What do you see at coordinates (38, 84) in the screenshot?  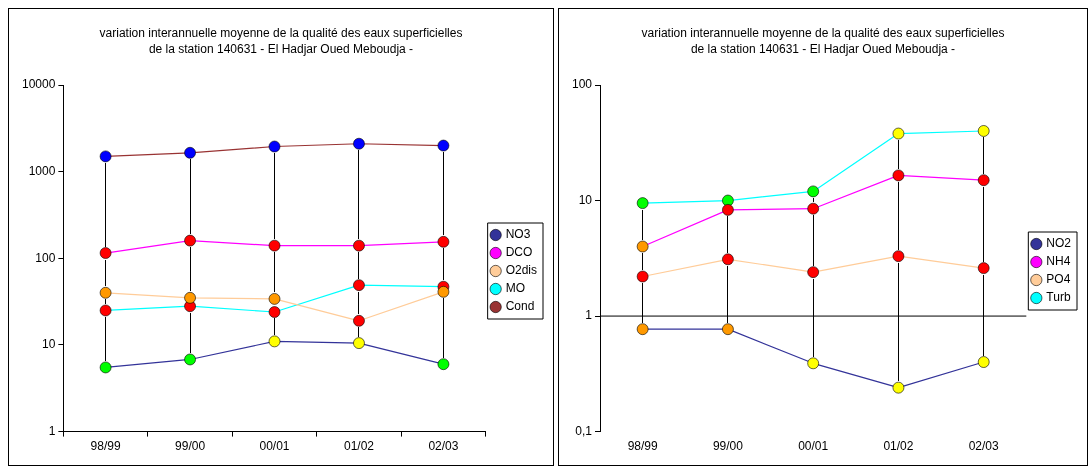 I see `y-tick-label: 10000` at bounding box center [38, 84].